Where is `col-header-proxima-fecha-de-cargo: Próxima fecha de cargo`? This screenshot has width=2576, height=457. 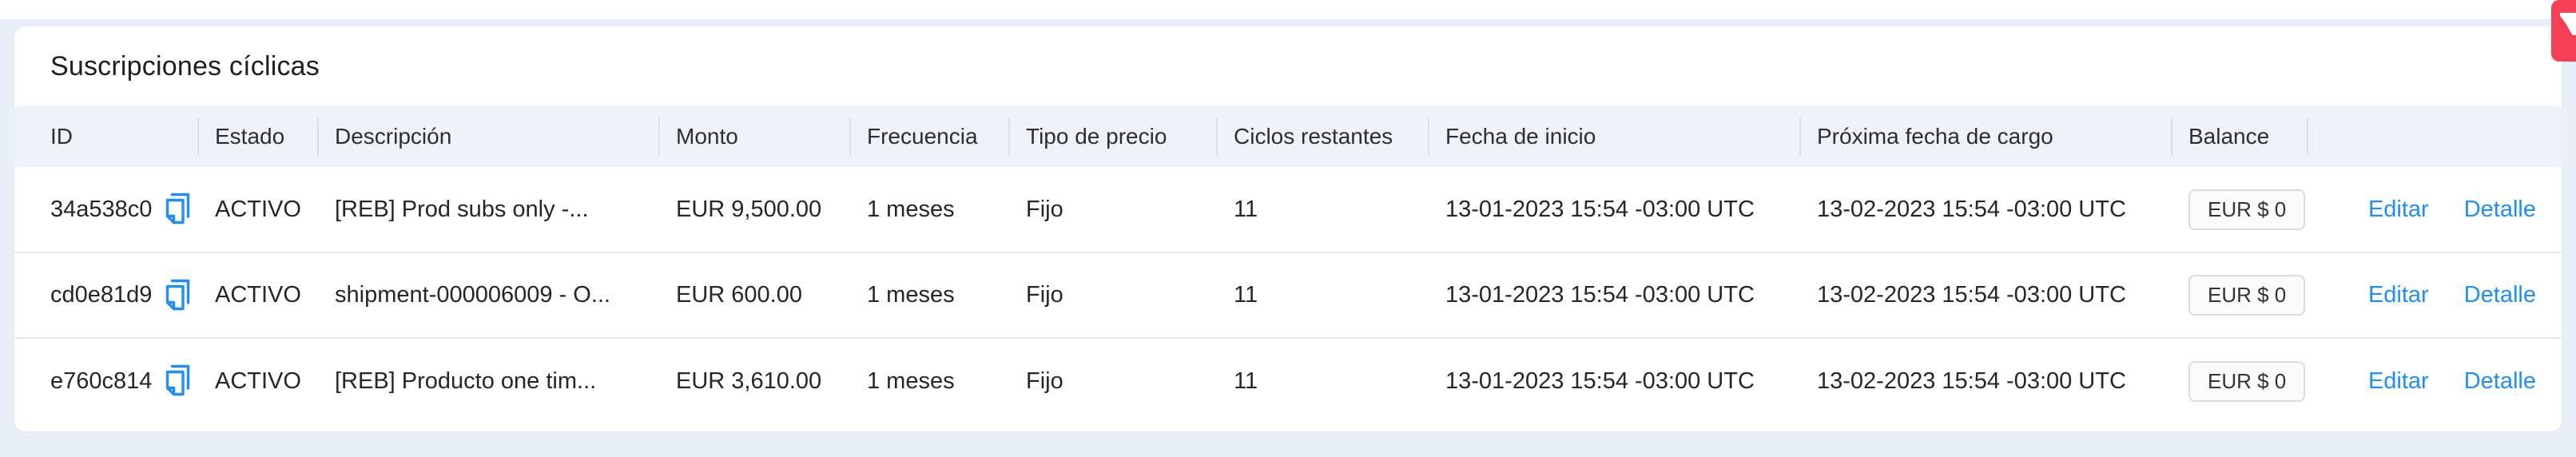
col-header-proxima-fecha-de-cargo: Próxima fecha de cargo is located at coordinates (1985, 136).